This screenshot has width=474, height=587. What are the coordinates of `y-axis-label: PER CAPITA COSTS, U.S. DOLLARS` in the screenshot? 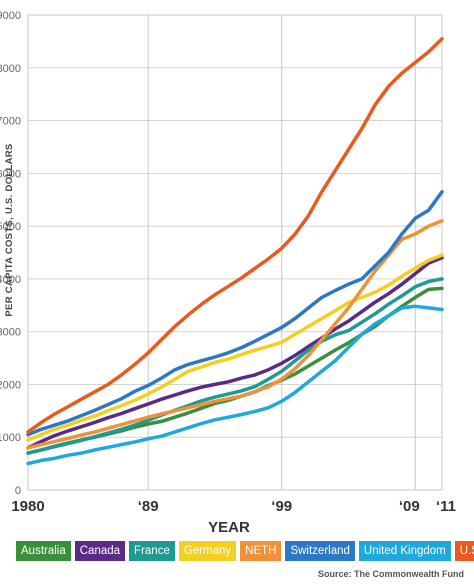 It's located at (9, 229).